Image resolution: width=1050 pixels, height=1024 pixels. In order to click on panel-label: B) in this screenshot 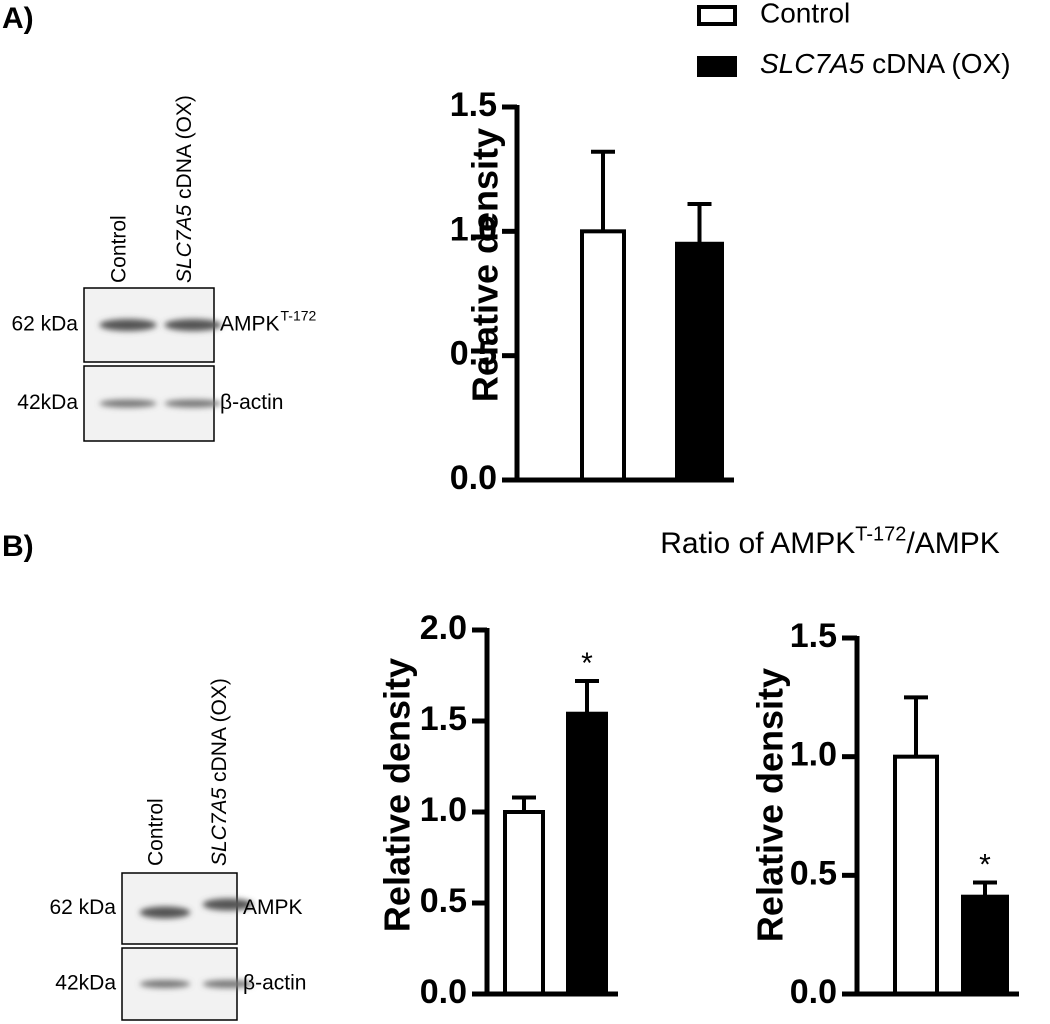, I will do `click(18, 546)`.